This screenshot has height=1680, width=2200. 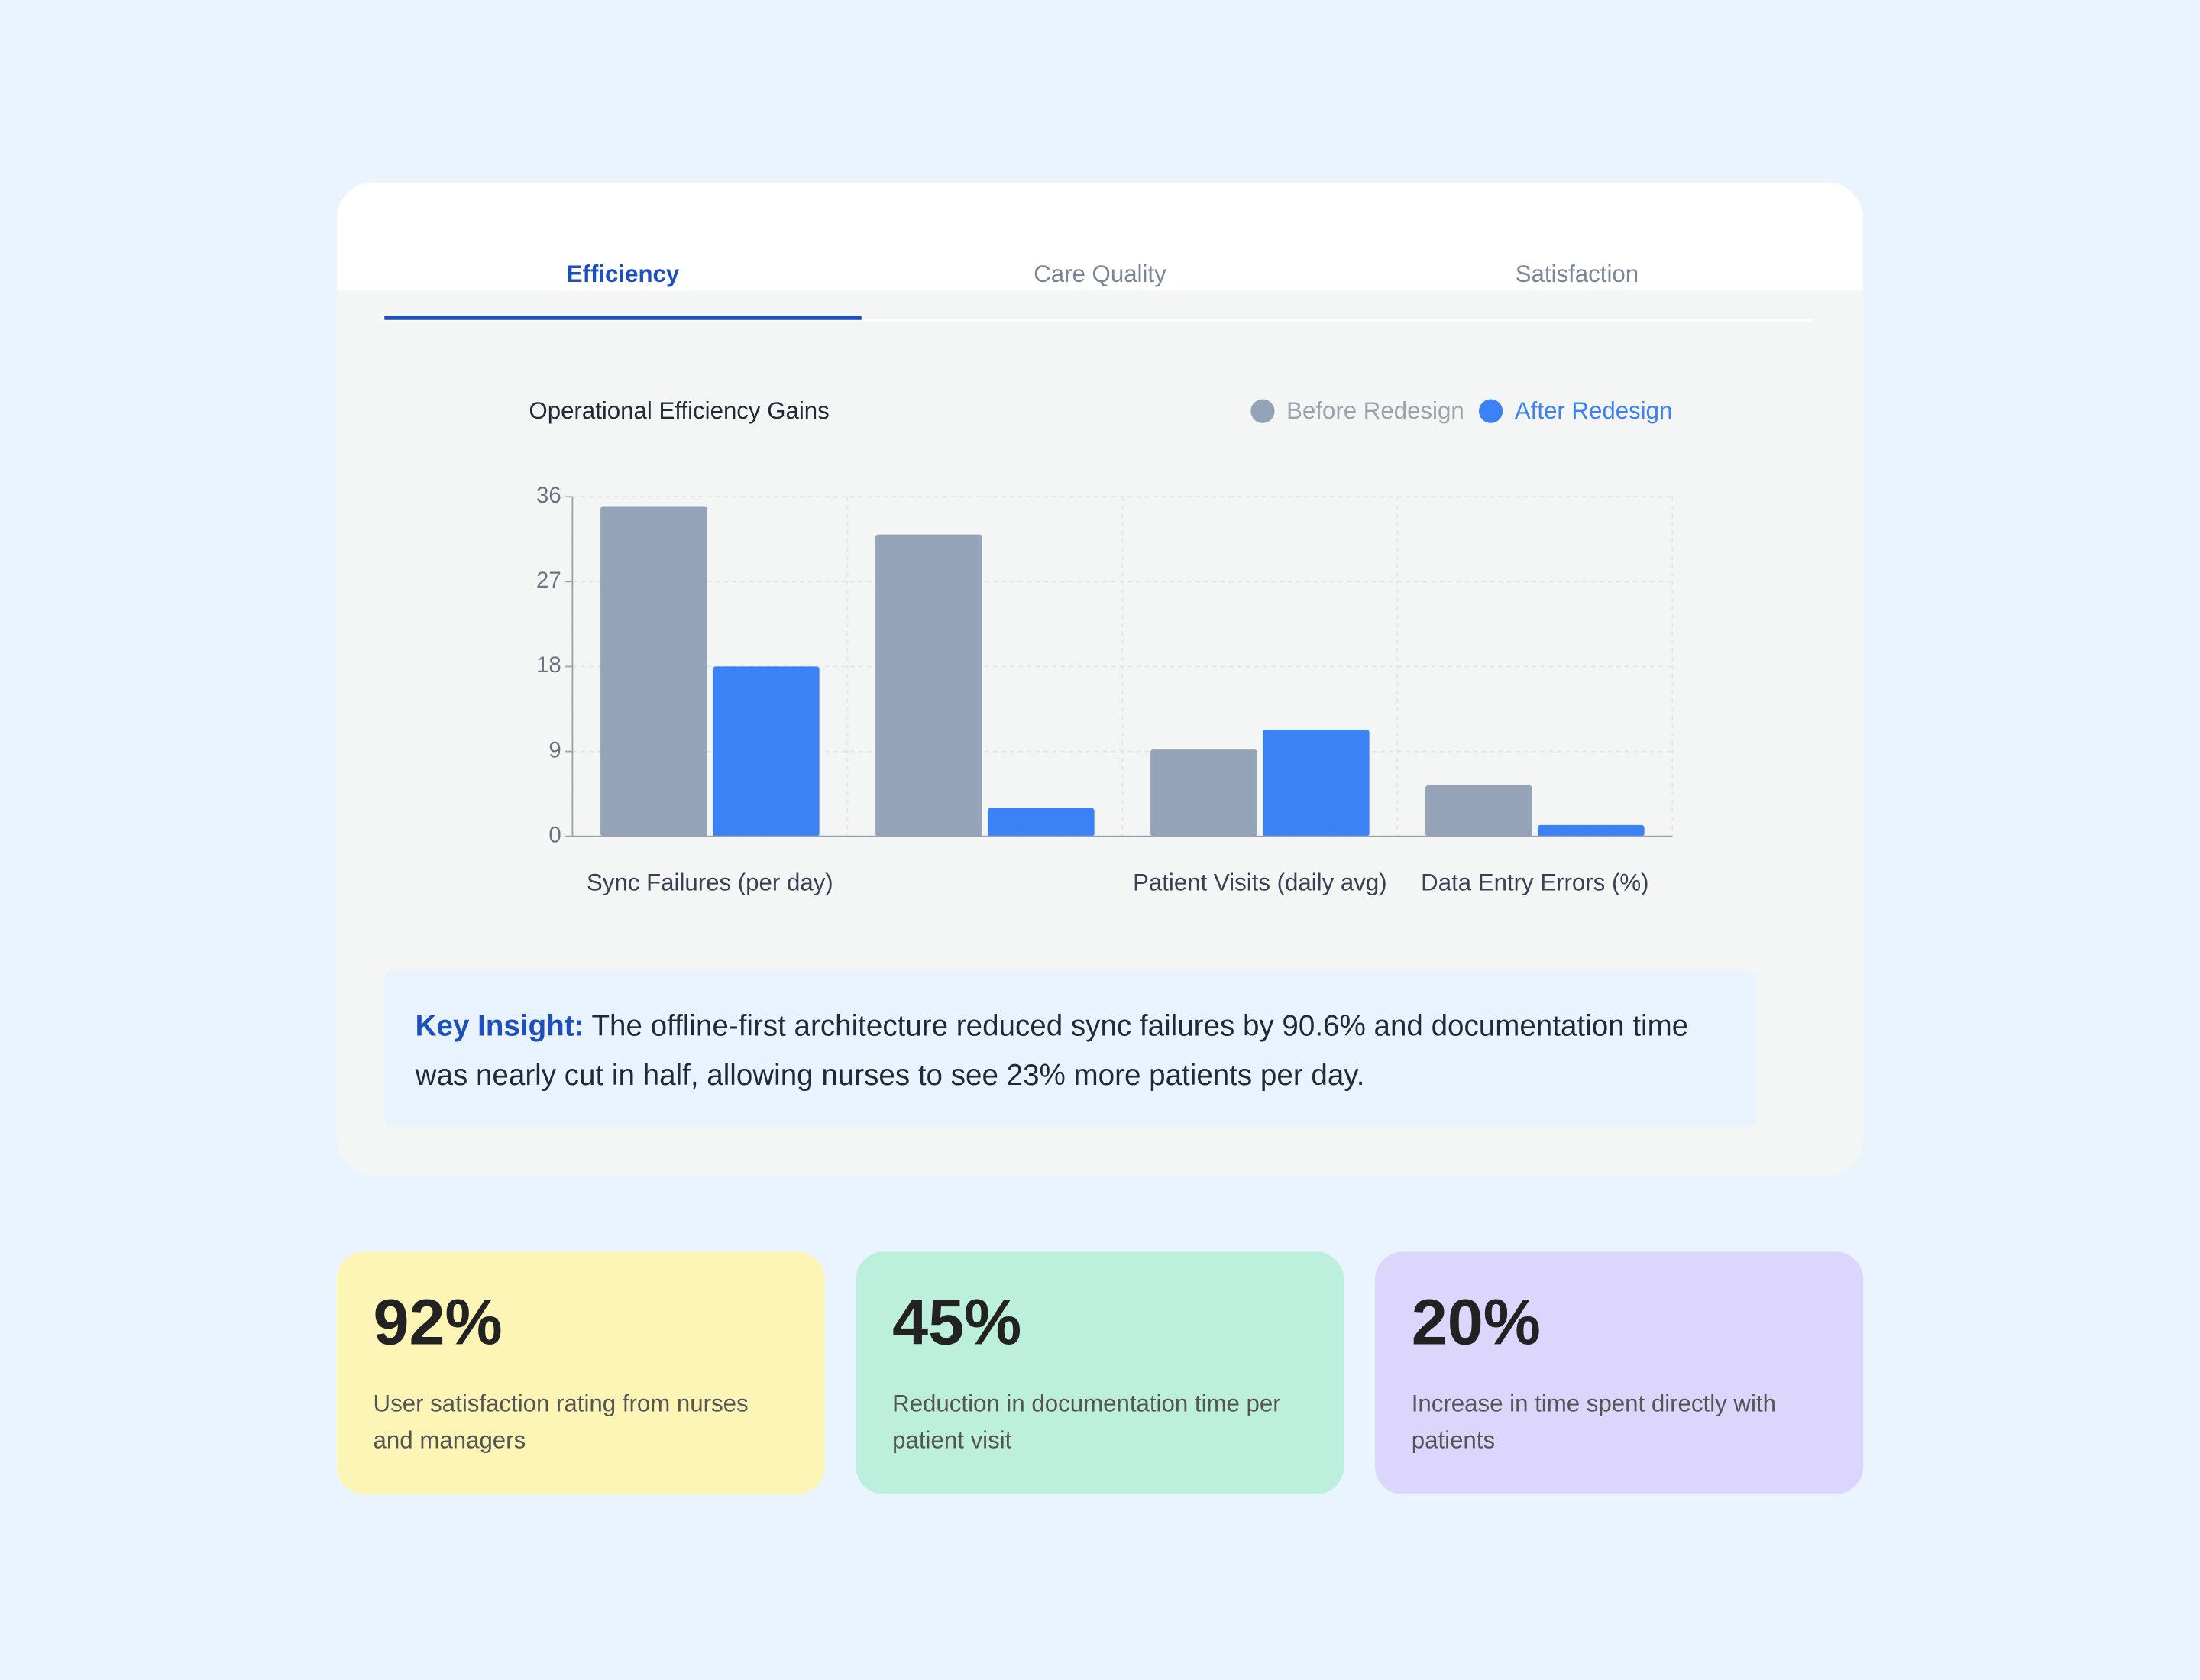 What do you see at coordinates (548, 496) in the screenshot?
I see `y-tick-label: 36` at bounding box center [548, 496].